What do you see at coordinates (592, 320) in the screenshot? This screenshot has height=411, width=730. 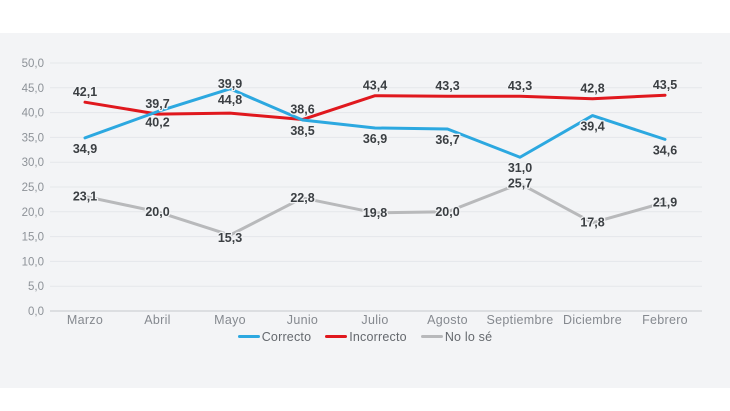 I see `x-axis-label: Diciembre` at bounding box center [592, 320].